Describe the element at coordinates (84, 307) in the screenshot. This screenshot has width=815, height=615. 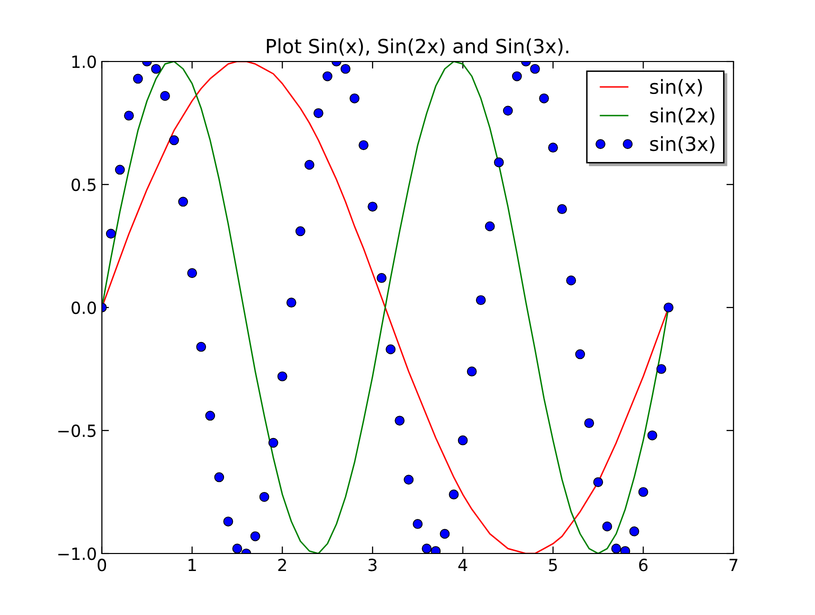
I see `y-tick-label: 0.0` at that location.